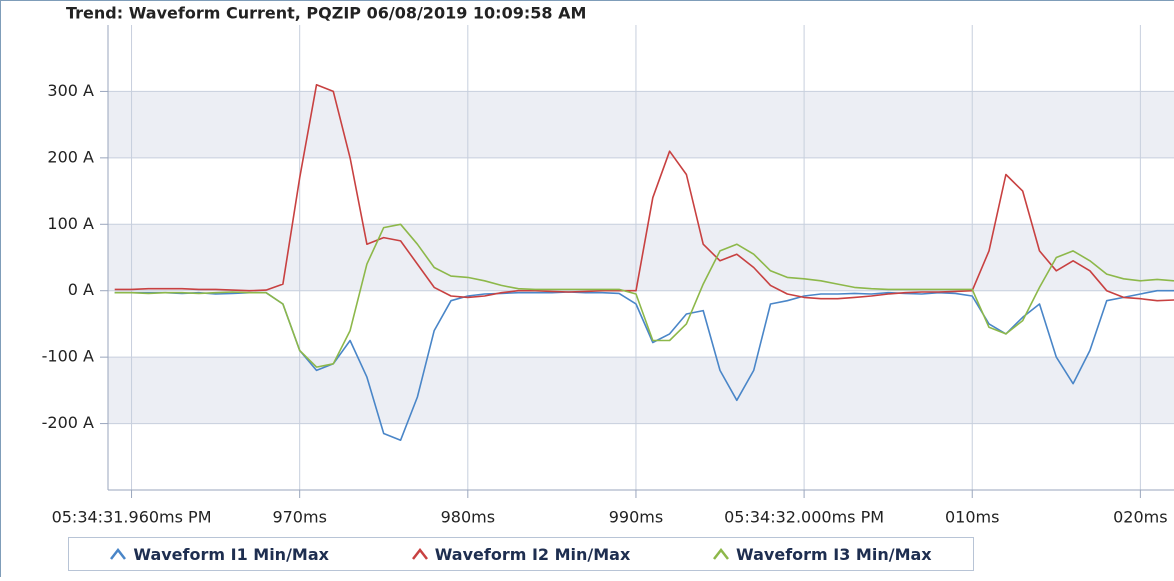 The image size is (1174, 581). Describe the element at coordinates (81, 289) in the screenshot. I see `y-tick-label: 0 A` at that location.